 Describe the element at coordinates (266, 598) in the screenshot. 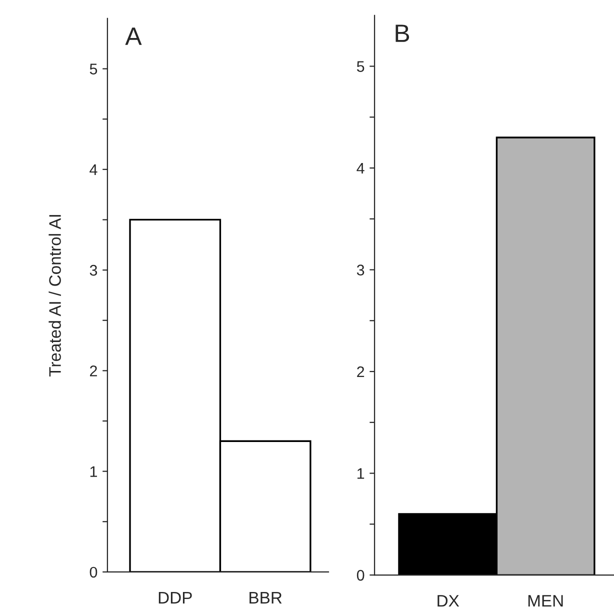

I see `x-tick-label: BBR` at that location.